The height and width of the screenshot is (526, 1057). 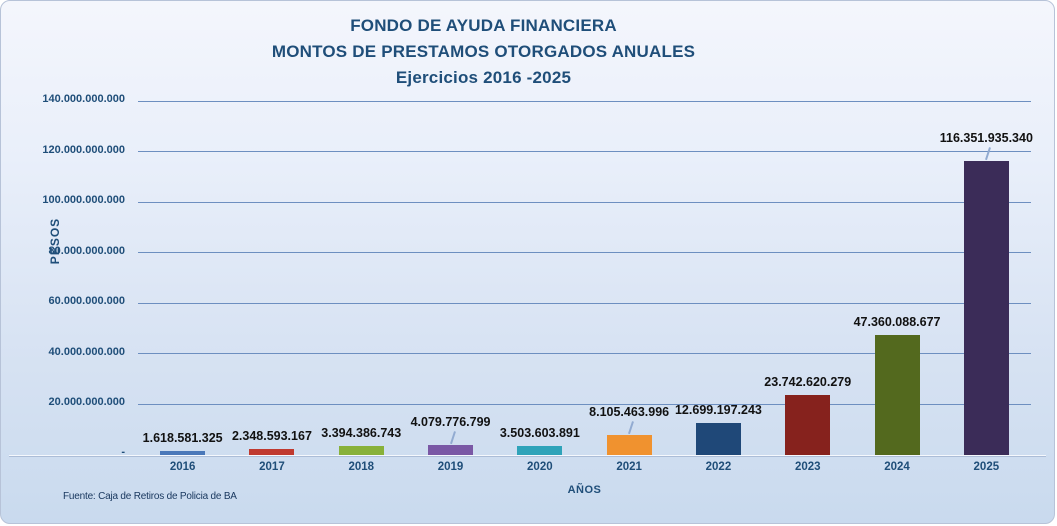 What do you see at coordinates (271, 436) in the screenshot?
I see `bar-value-label: 2.348.593.167` at bounding box center [271, 436].